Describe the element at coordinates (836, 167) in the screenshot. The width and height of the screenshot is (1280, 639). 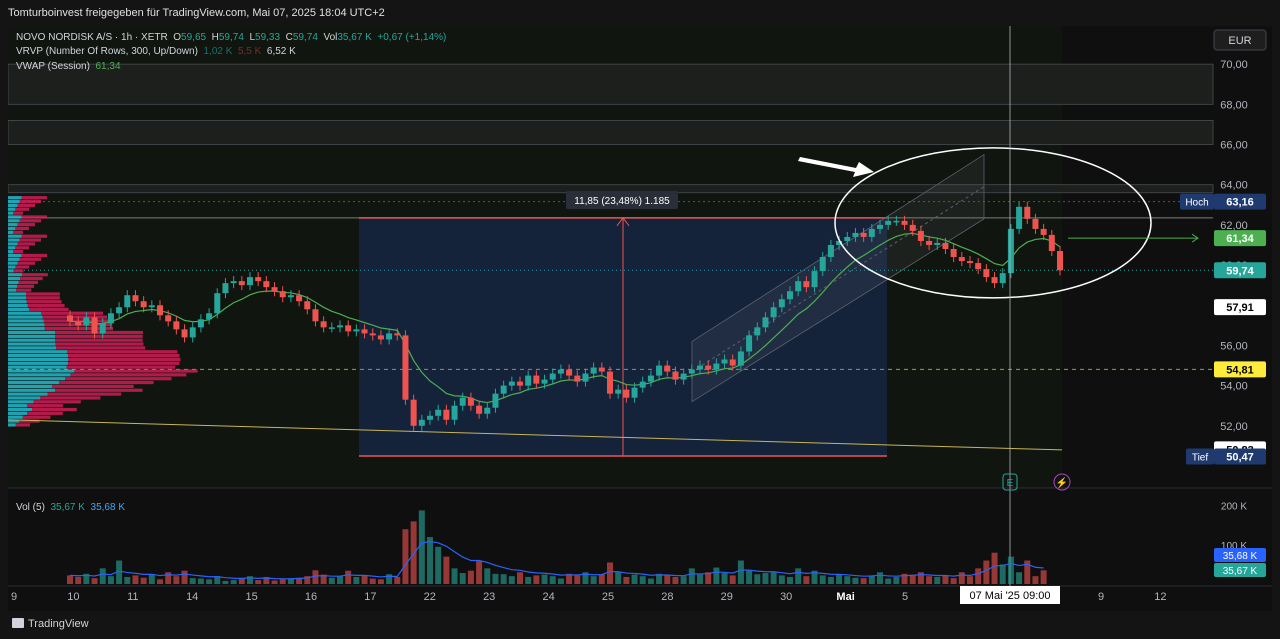
I see `annotation-arrow` at that location.